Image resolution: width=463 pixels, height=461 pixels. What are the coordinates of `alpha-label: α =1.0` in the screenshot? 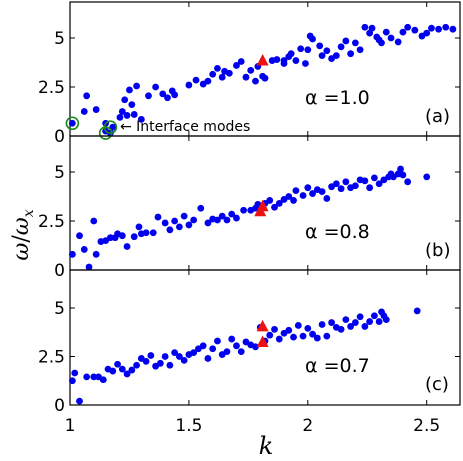 It's located at (337, 98).